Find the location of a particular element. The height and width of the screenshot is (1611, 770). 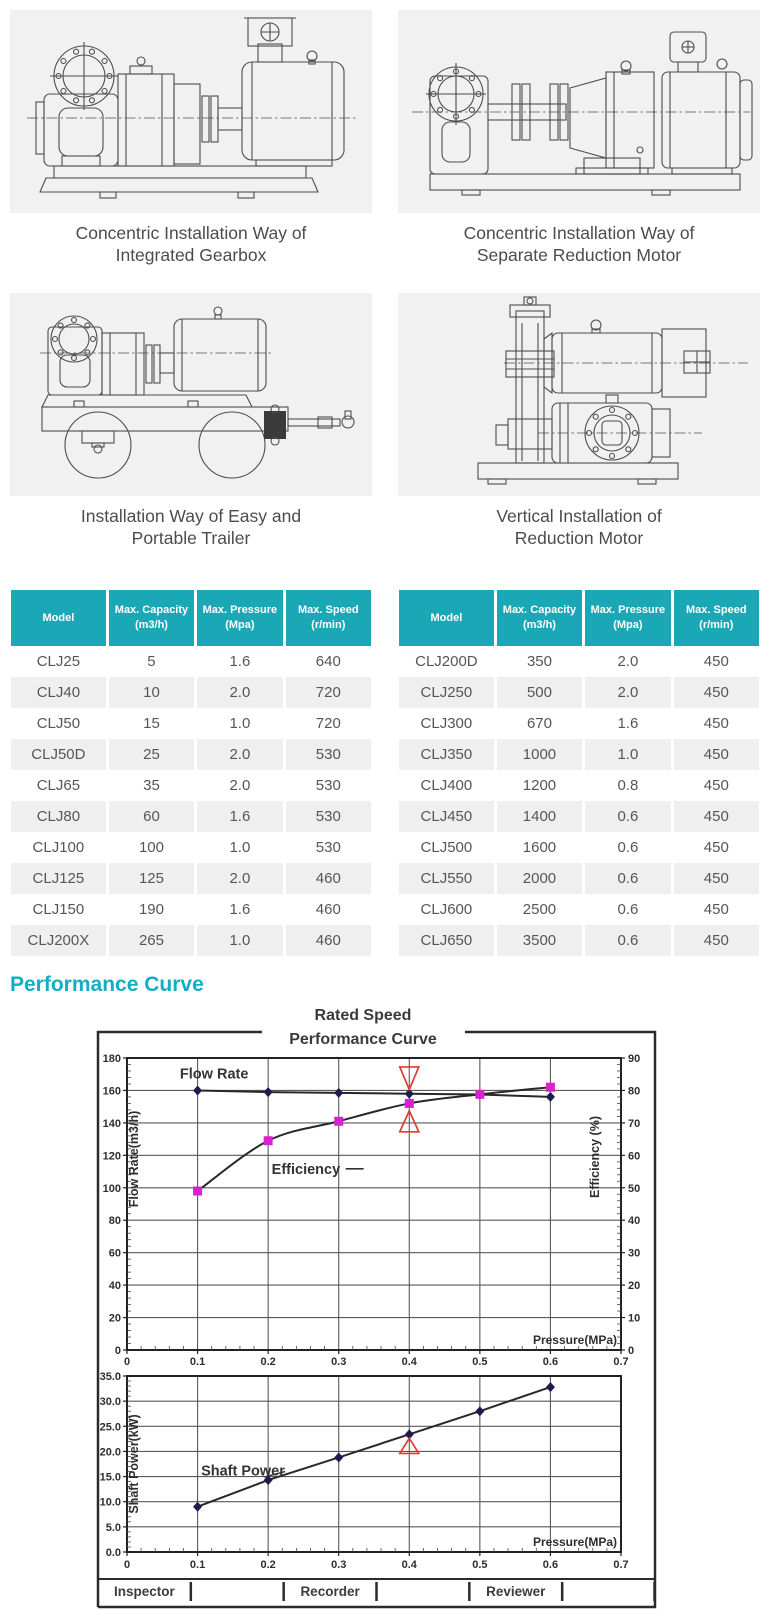

table-cell: 5 is located at coordinates (151, 662).